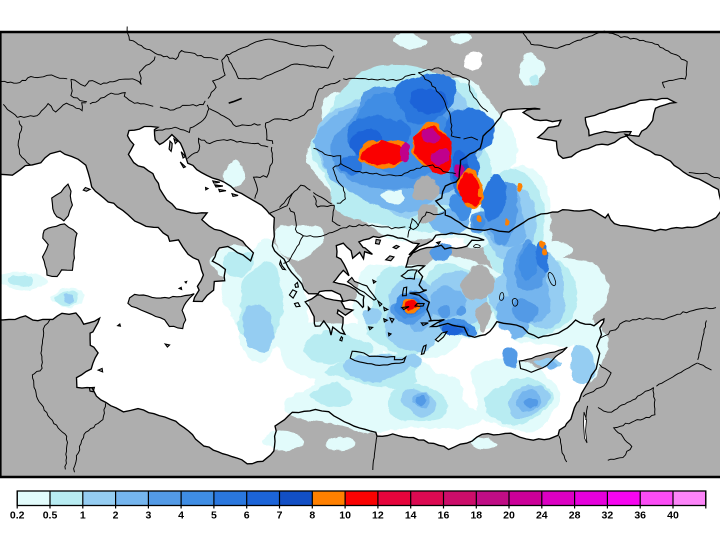  What do you see at coordinates (542, 516) in the screenshot?
I see `svg-text: 24` at bounding box center [542, 516].